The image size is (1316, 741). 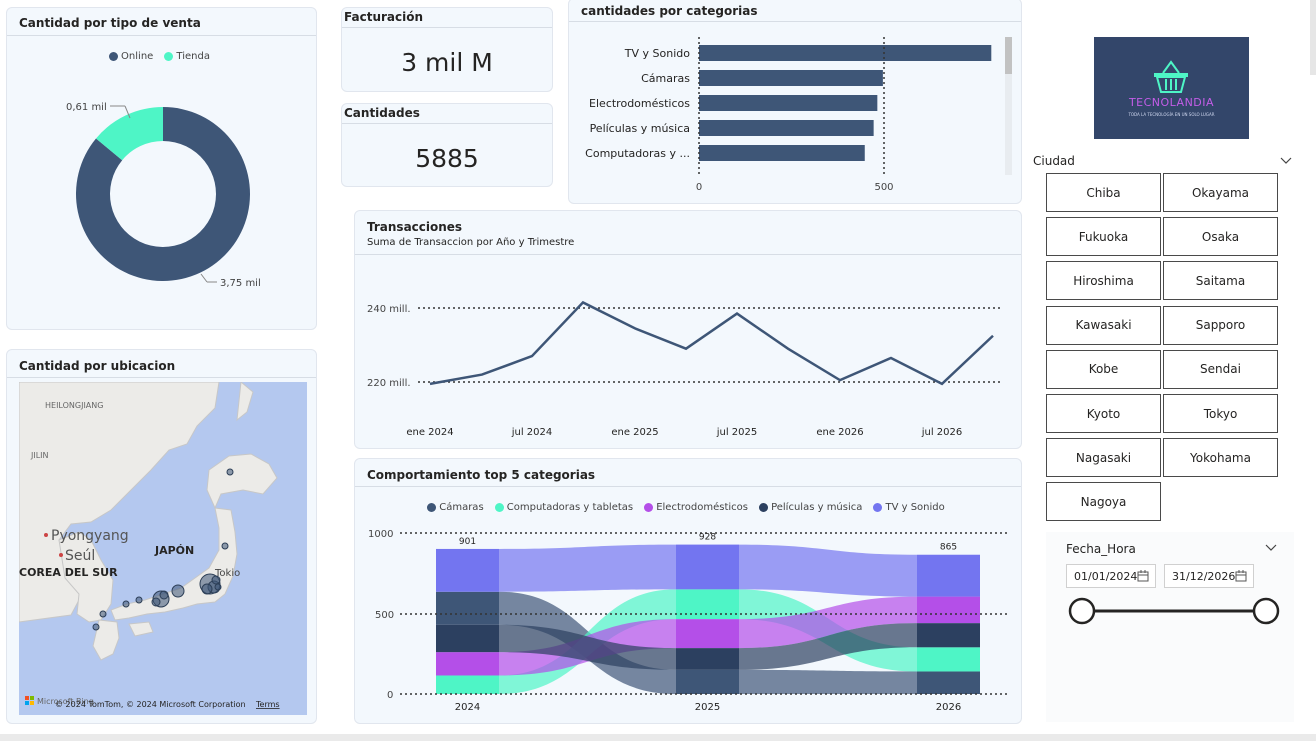 What do you see at coordinates (639, 103) in the screenshot?
I see `bar-label-2: Electrodomésticos` at bounding box center [639, 103].